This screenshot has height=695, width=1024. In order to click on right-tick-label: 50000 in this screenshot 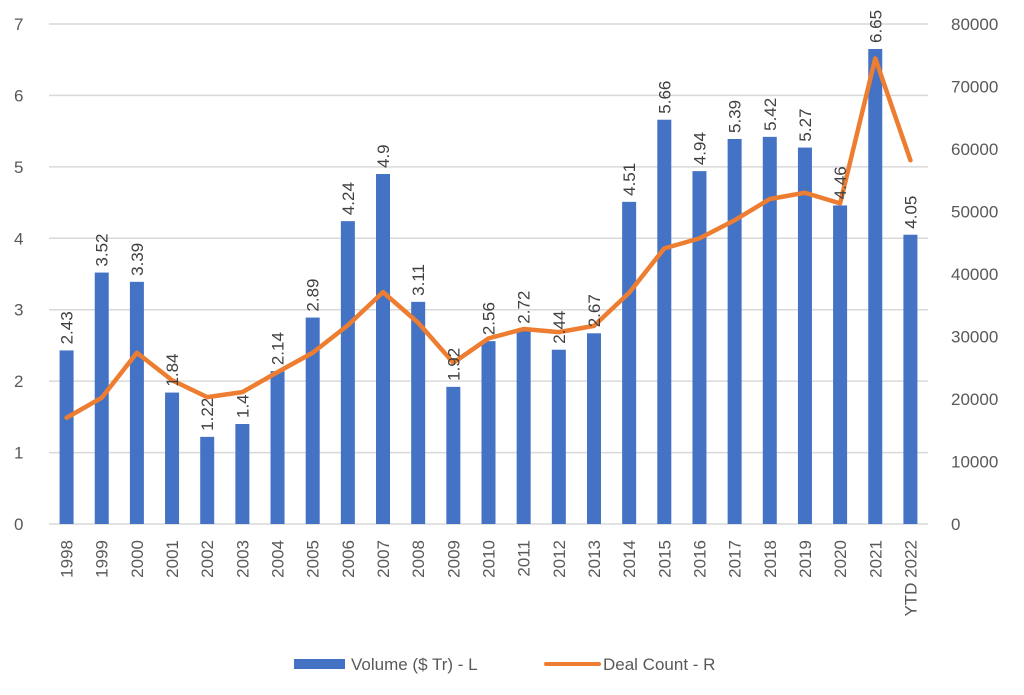, I will do `click(974, 212)`.